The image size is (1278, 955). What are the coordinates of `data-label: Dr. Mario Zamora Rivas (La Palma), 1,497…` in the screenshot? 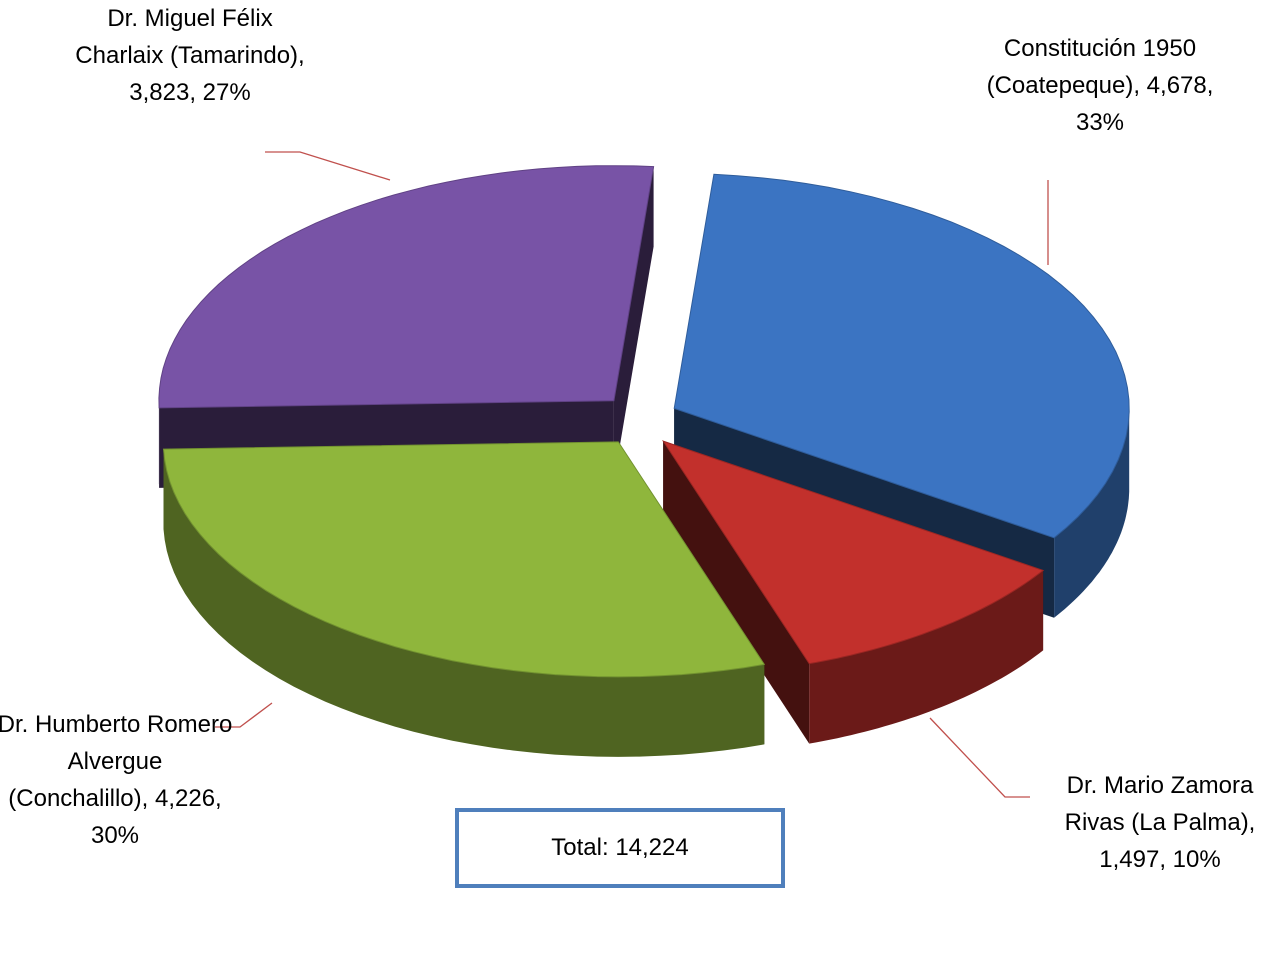 It's located at (1160, 822).